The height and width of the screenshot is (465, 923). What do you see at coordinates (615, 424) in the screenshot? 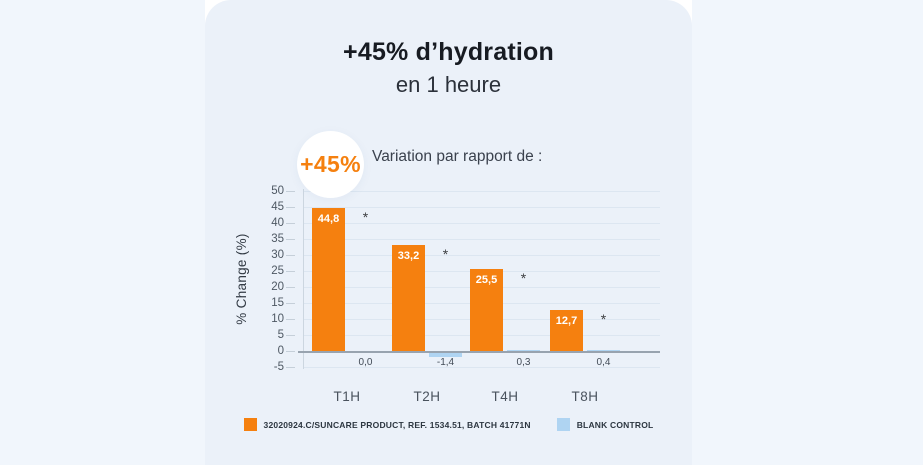
I see `legend-label: BLANK CONTROL` at bounding box center [615, 424].